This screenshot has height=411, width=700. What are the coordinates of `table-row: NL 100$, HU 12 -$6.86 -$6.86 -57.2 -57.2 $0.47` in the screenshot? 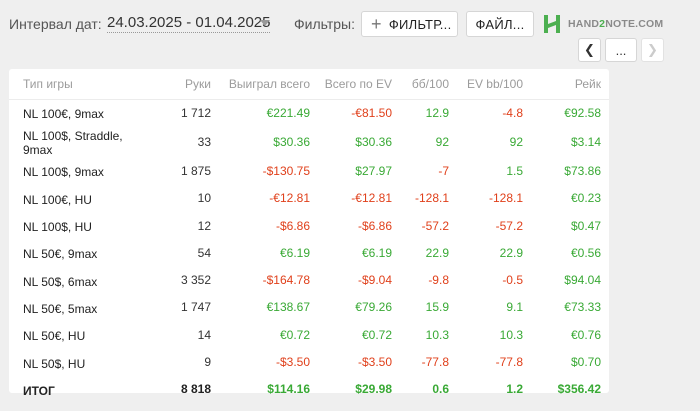 It's located at (309, 225).